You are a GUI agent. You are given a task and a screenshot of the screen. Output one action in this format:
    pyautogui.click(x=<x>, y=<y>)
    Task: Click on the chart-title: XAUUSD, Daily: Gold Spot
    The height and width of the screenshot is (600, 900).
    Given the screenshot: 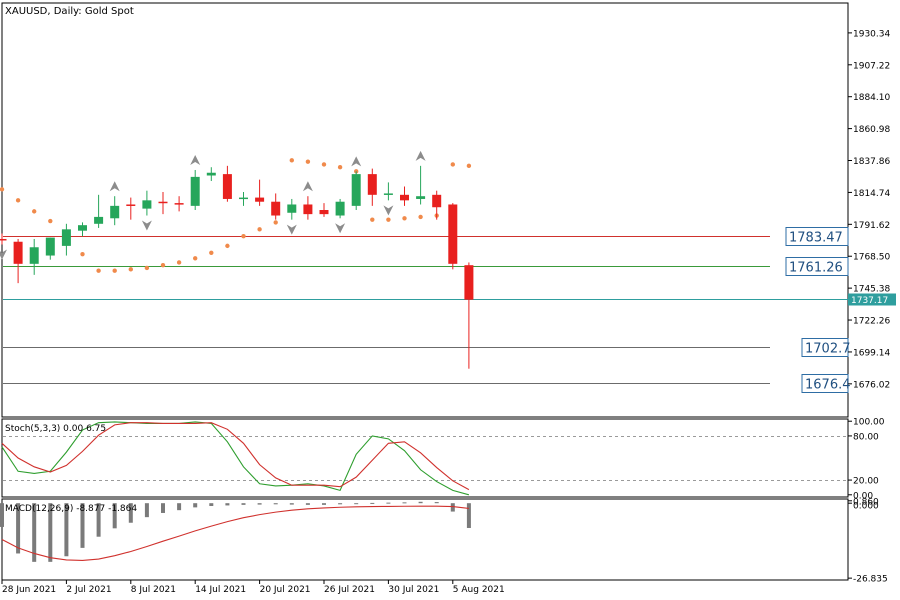 What is the action you would take?
    pyautogui.click(x=69, y=11)
    